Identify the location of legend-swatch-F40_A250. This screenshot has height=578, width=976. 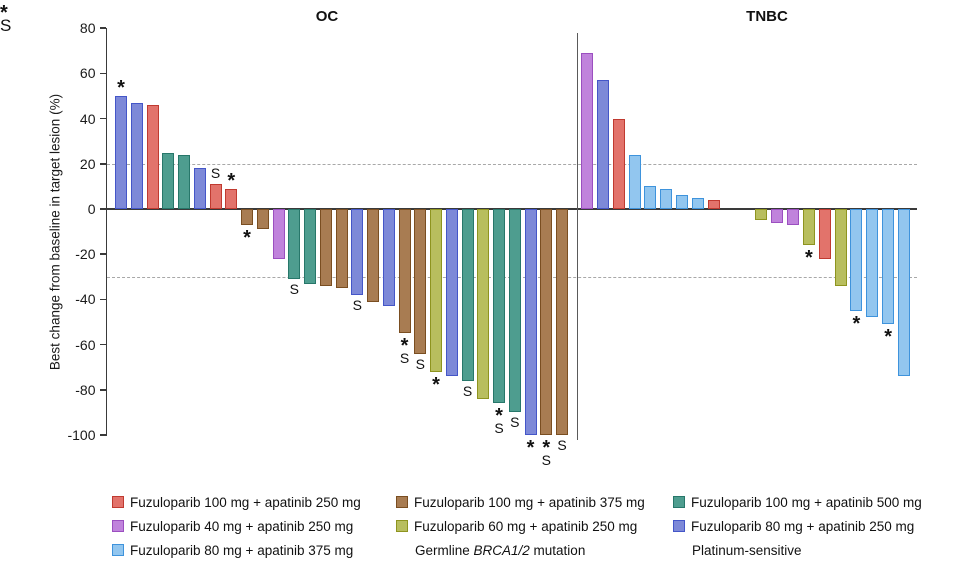
(118, 526).